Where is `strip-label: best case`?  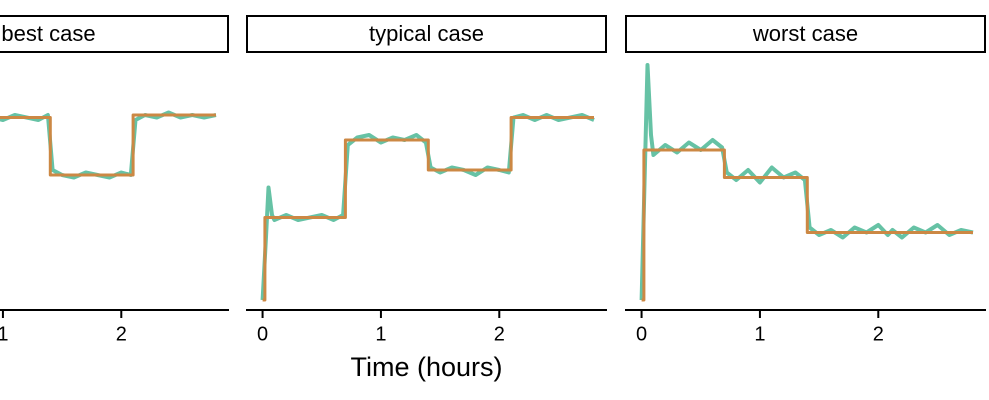 strip-label: best case is located at coordinates (48, 33).